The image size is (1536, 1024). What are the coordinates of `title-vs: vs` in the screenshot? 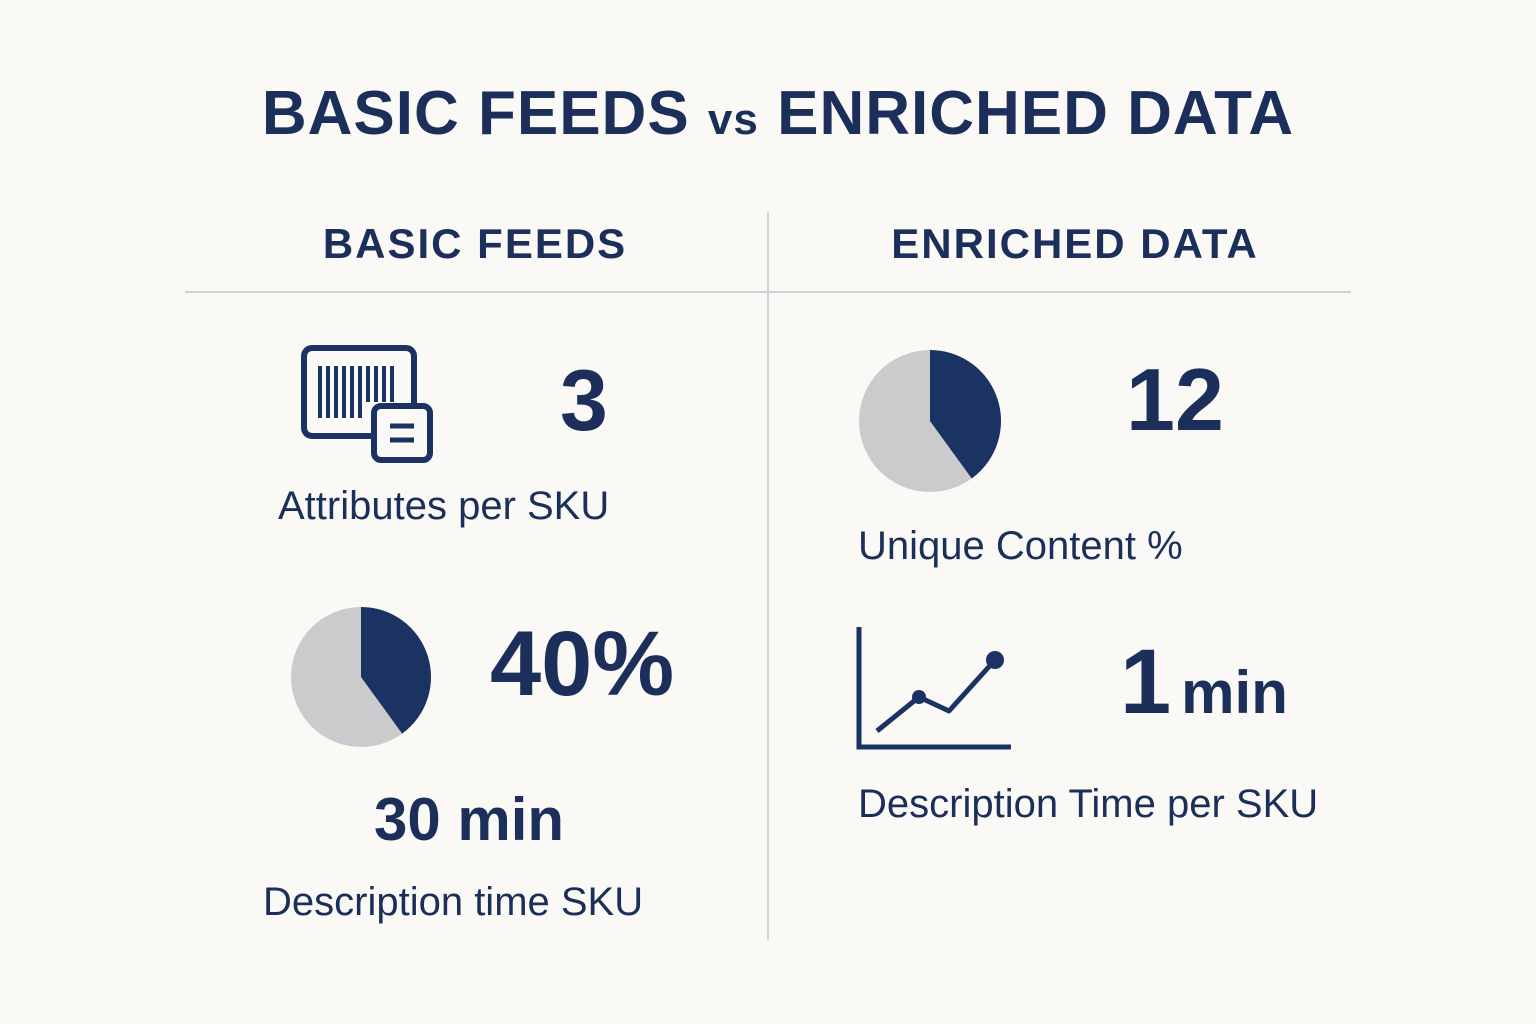 It's located at (733, 119).